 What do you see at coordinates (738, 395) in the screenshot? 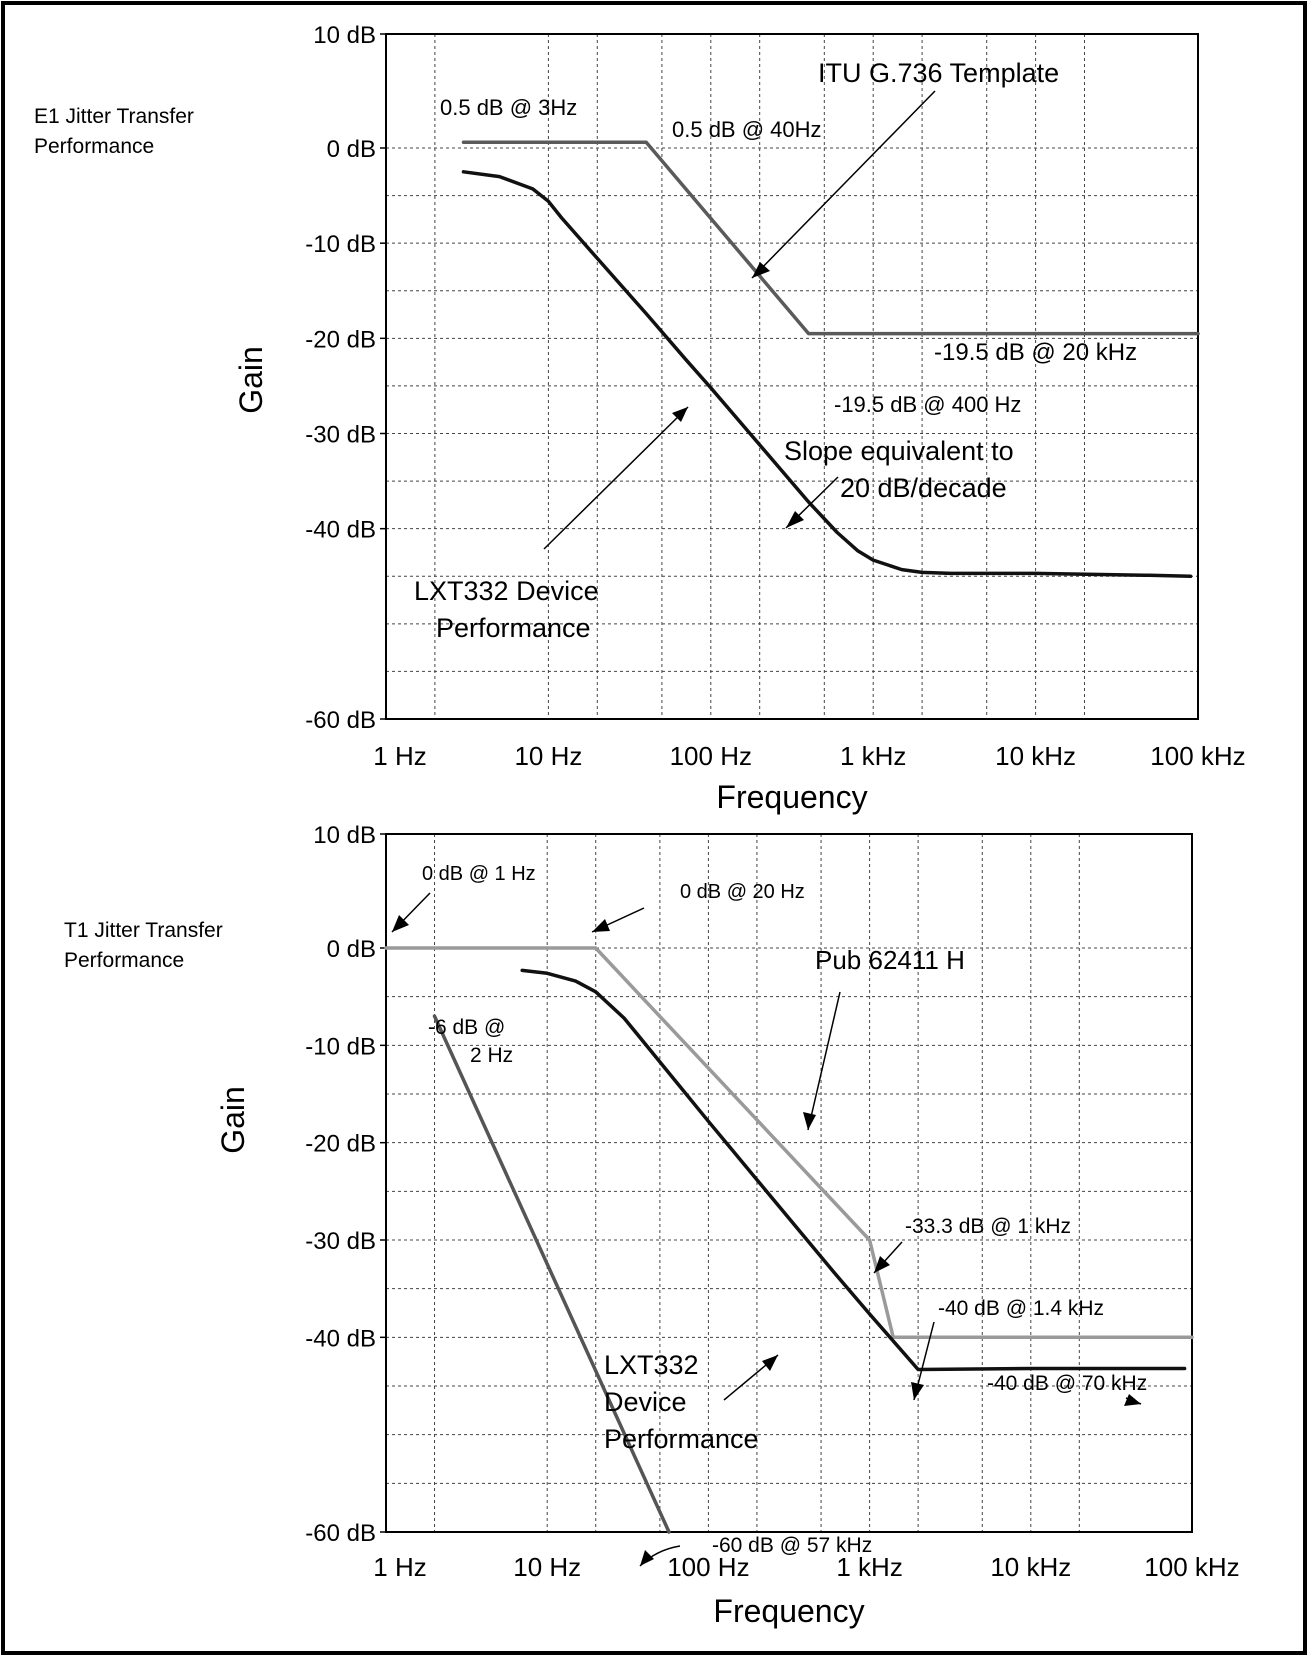
I see `e1-arrowheads` at bounding box center [738, 395].